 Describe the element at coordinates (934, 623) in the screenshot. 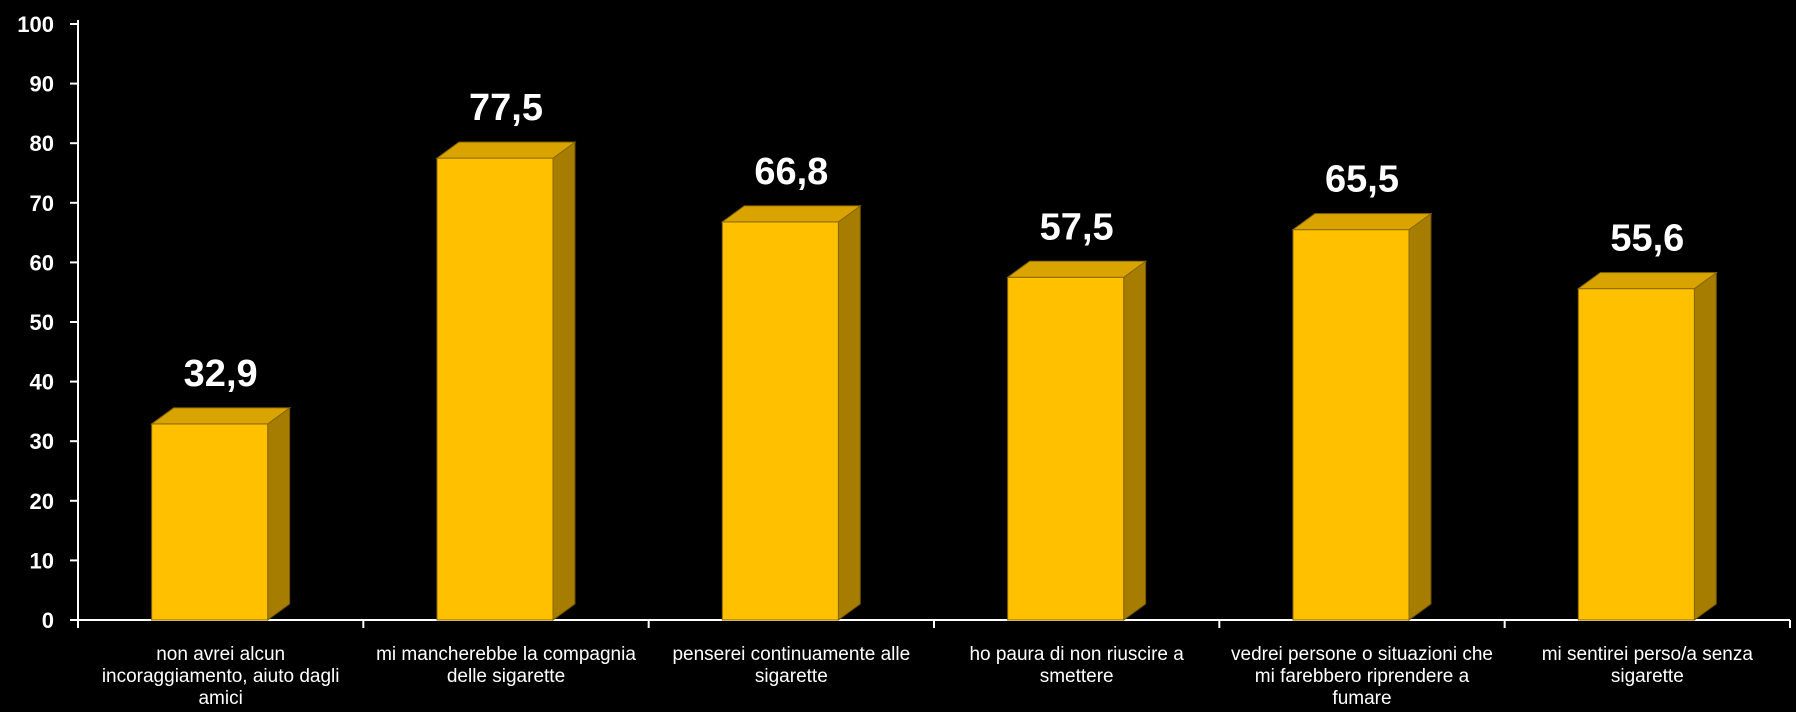

I see `x-axis` at that location.